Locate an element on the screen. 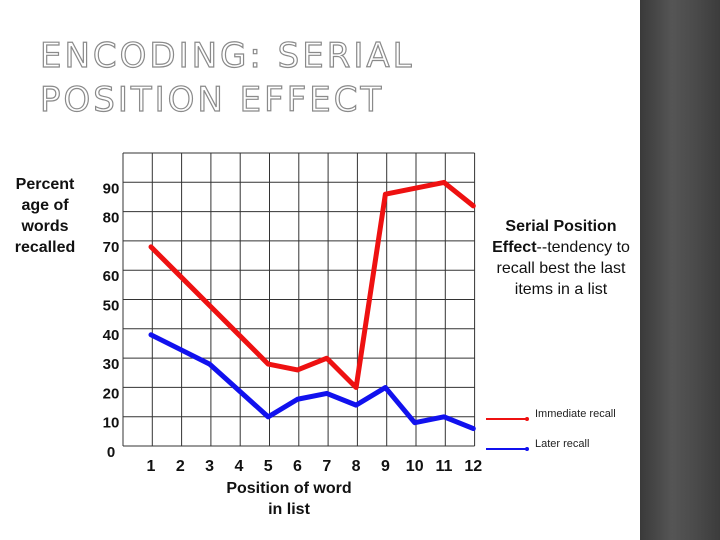  x-tick-label: 2 is located at coordinates (180, 466).